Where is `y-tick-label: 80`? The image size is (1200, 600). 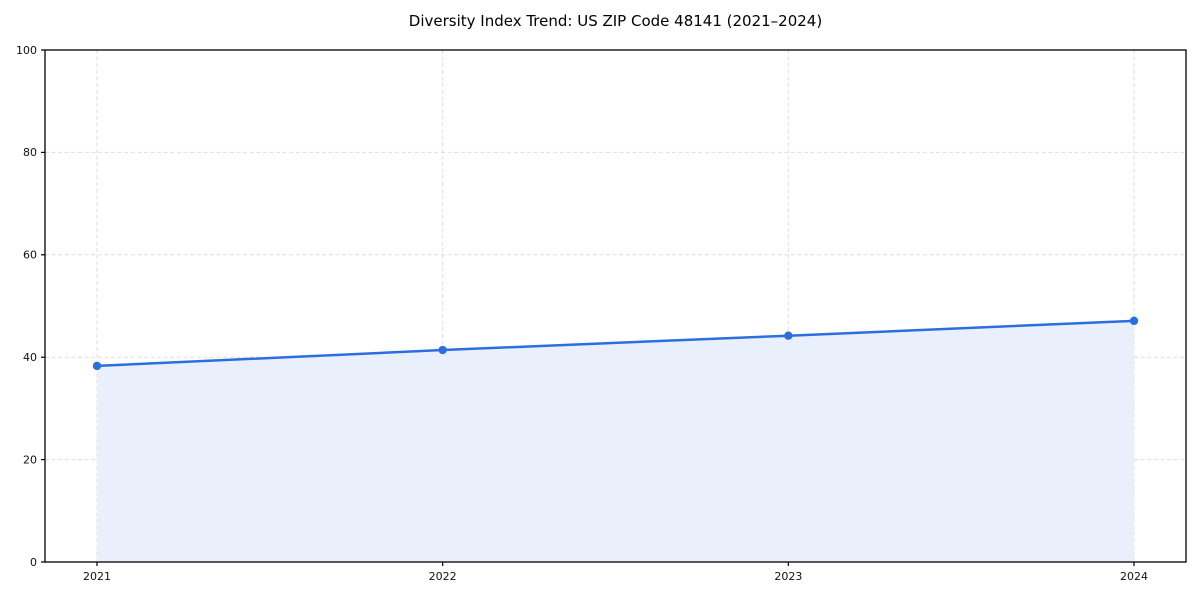 y-tick-label: 80 is located at coordinates (30, 152).